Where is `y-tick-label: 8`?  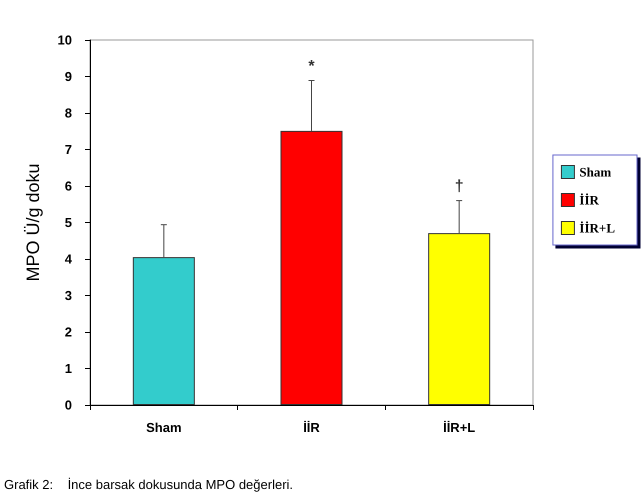 y-tick-label: 8 is located at coordinates (68, 113).